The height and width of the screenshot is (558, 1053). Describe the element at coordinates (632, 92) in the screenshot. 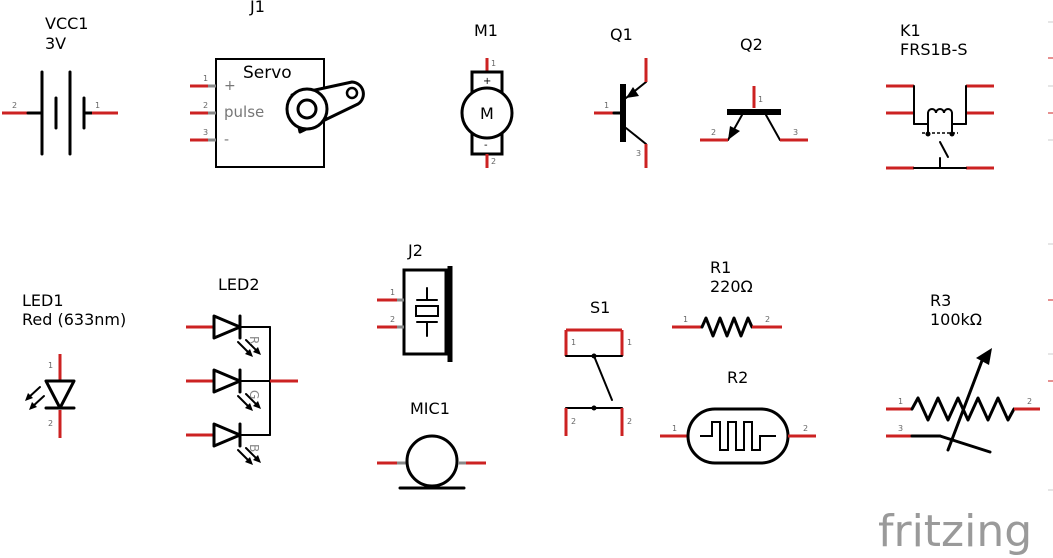

I see `q1-emitter-arrow` at that location.